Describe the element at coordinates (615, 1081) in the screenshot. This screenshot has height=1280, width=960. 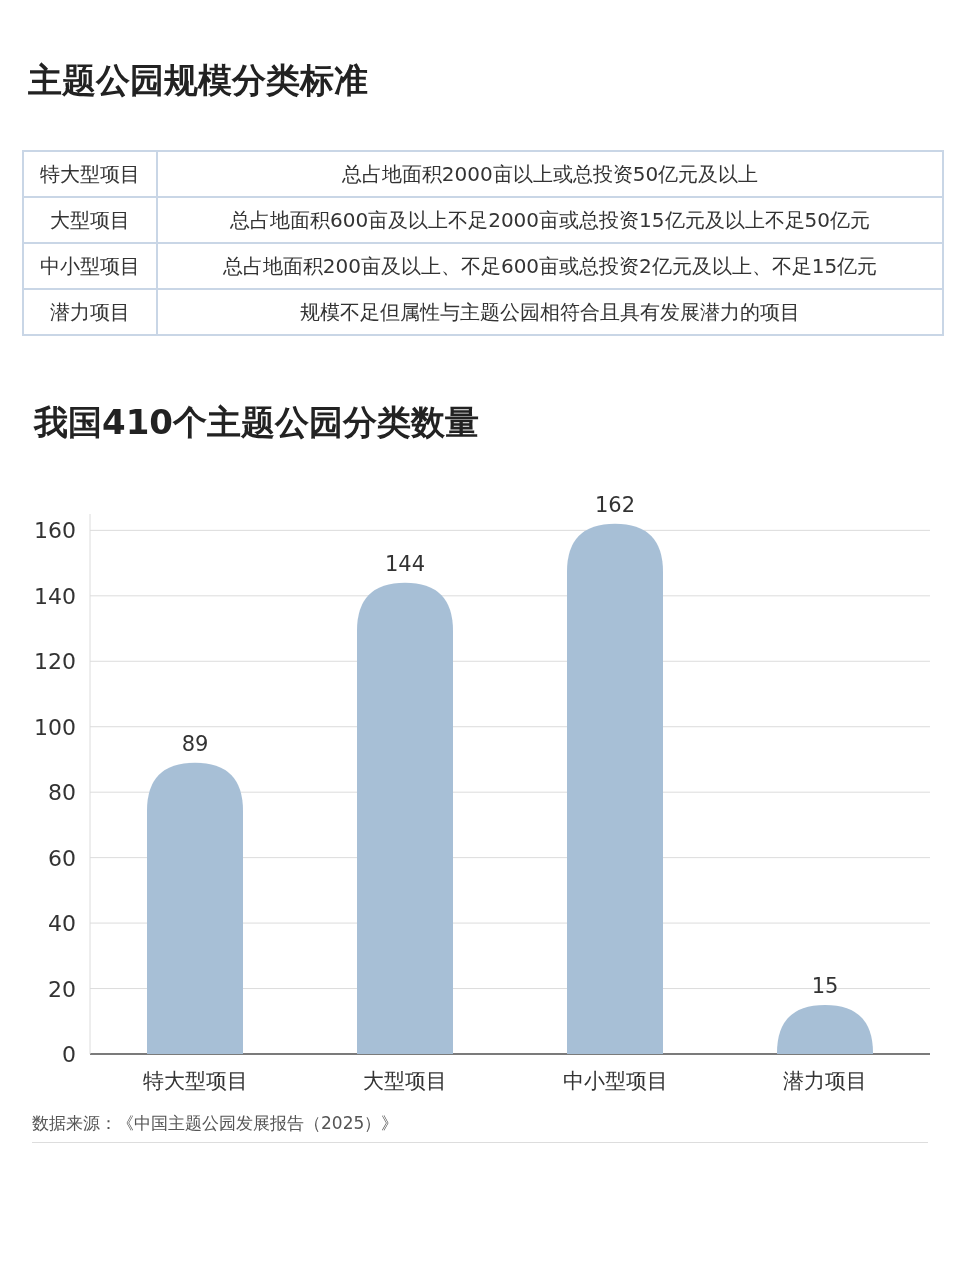
I see `x-tick-label: 中小型项目` at that location.